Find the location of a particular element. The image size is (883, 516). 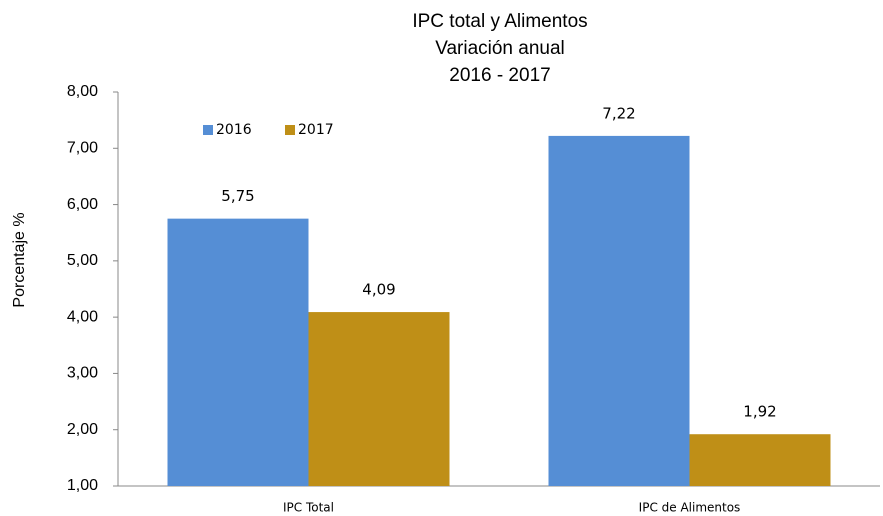

chart-title: 2016 - 2017 is located at coordinates (499, 75).